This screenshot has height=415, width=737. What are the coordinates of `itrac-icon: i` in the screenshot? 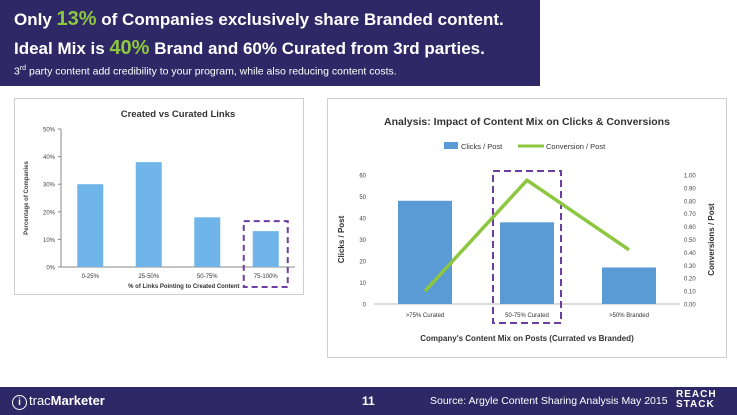 It's located at (19, 402).